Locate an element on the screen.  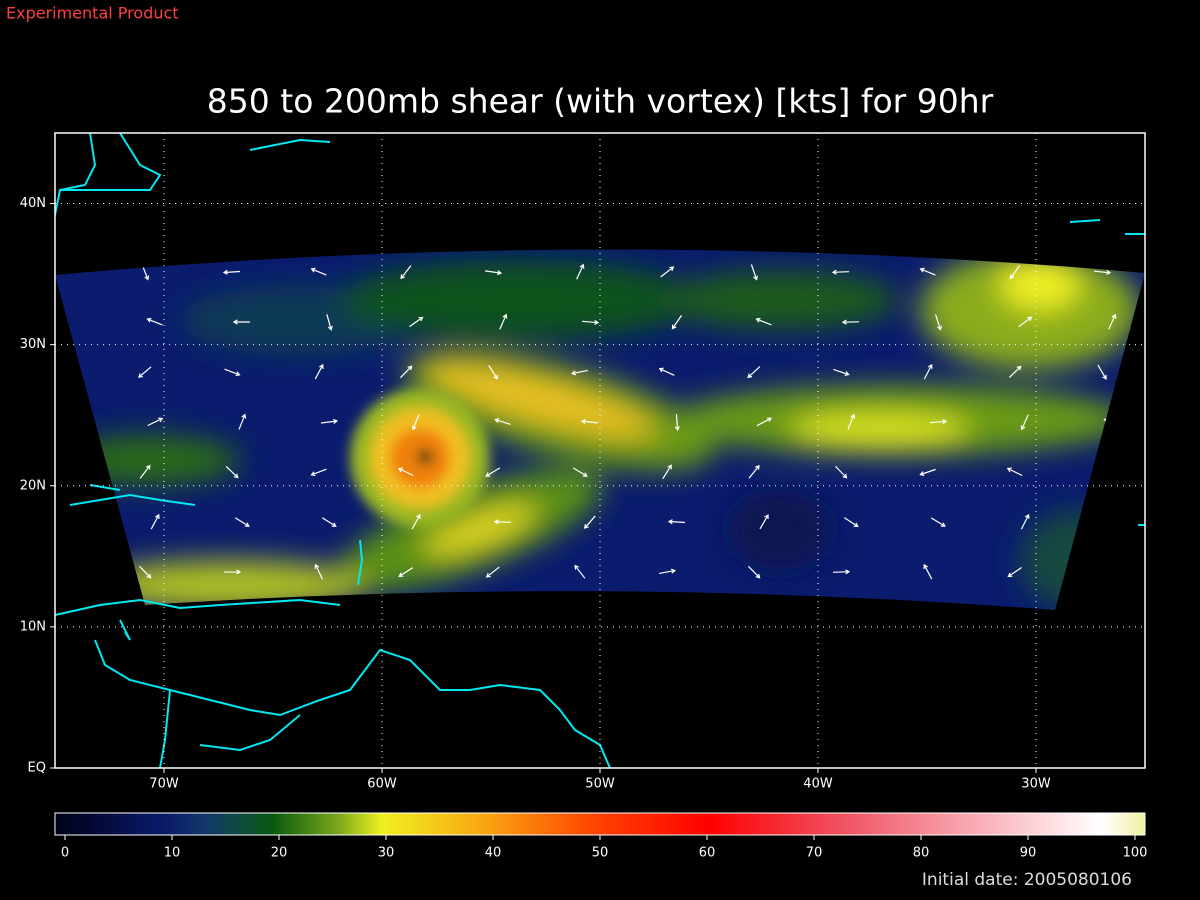
colorbar-tick-label: 30 is located at coordinates (386, 853).